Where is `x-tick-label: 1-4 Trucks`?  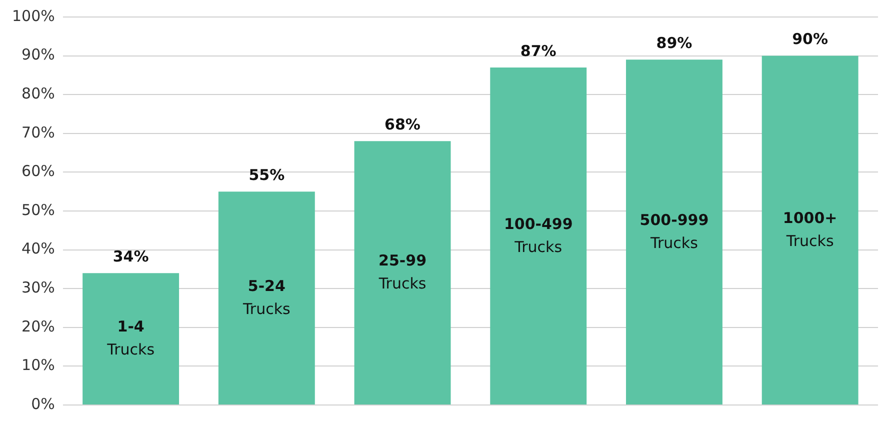
x-tick-label: 1-4 Trucks is located at coordinates (130, 338).